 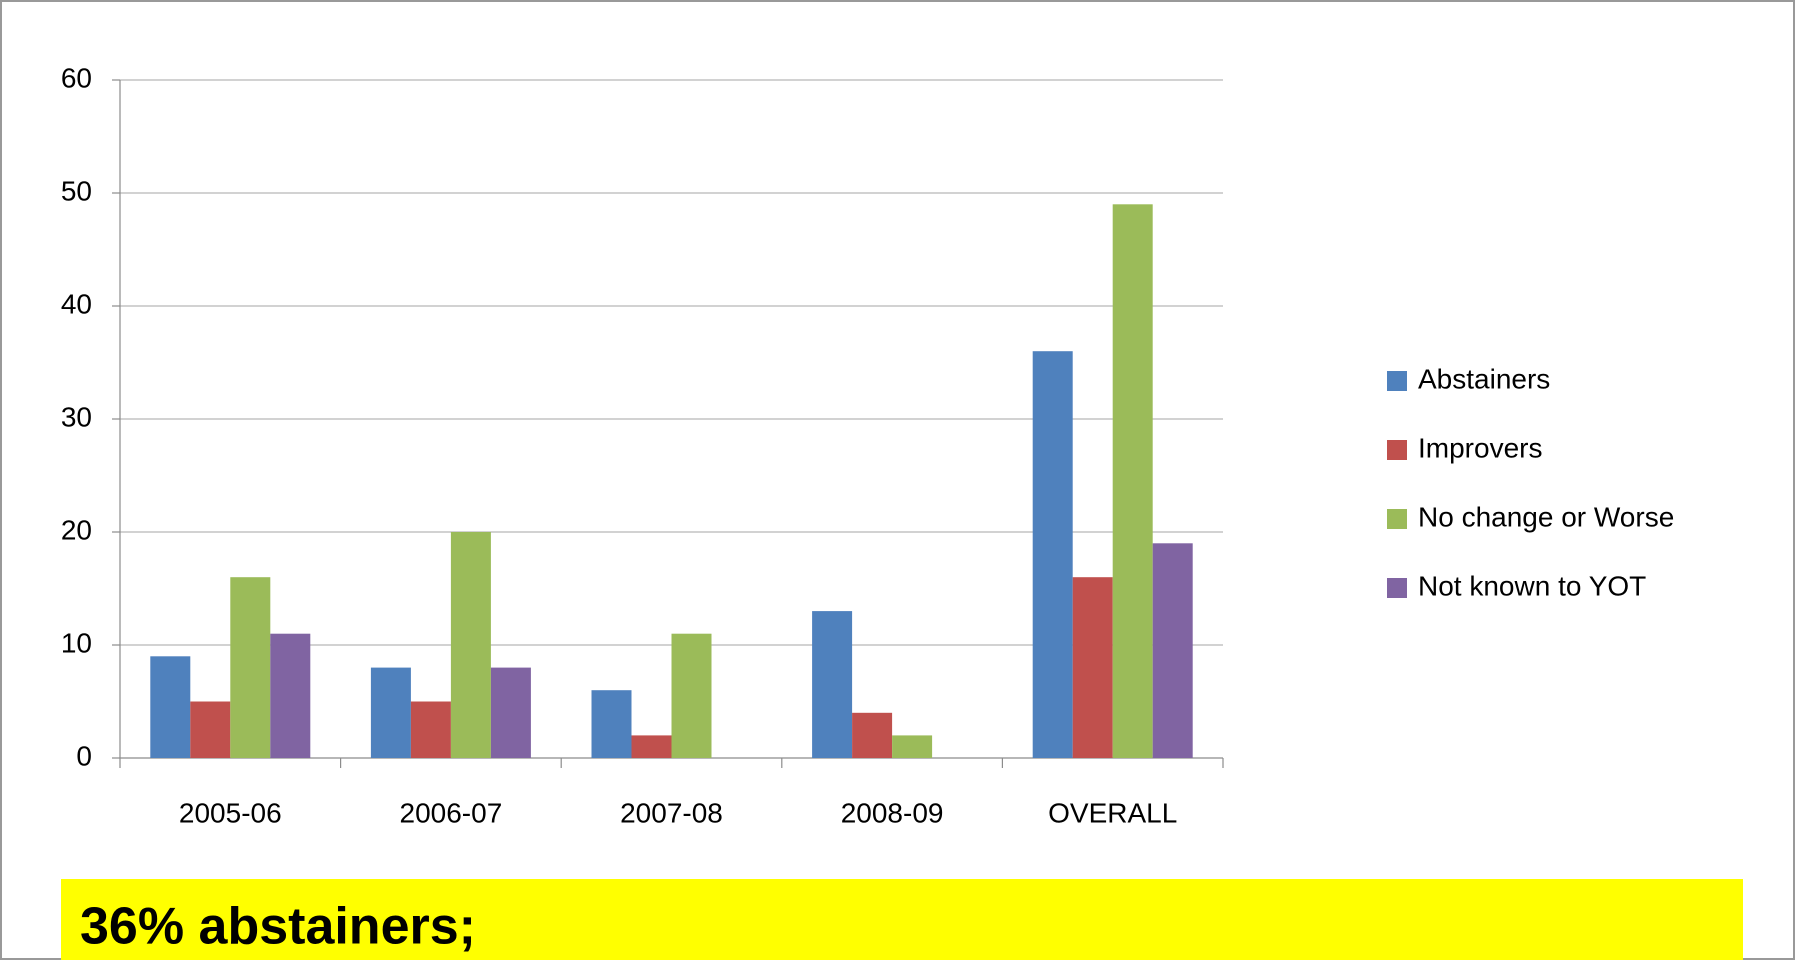 What do you see at coordinates (76, 642) in the screenshot?
I see `y-tick-label: 10` at bounding box center [76, 642].